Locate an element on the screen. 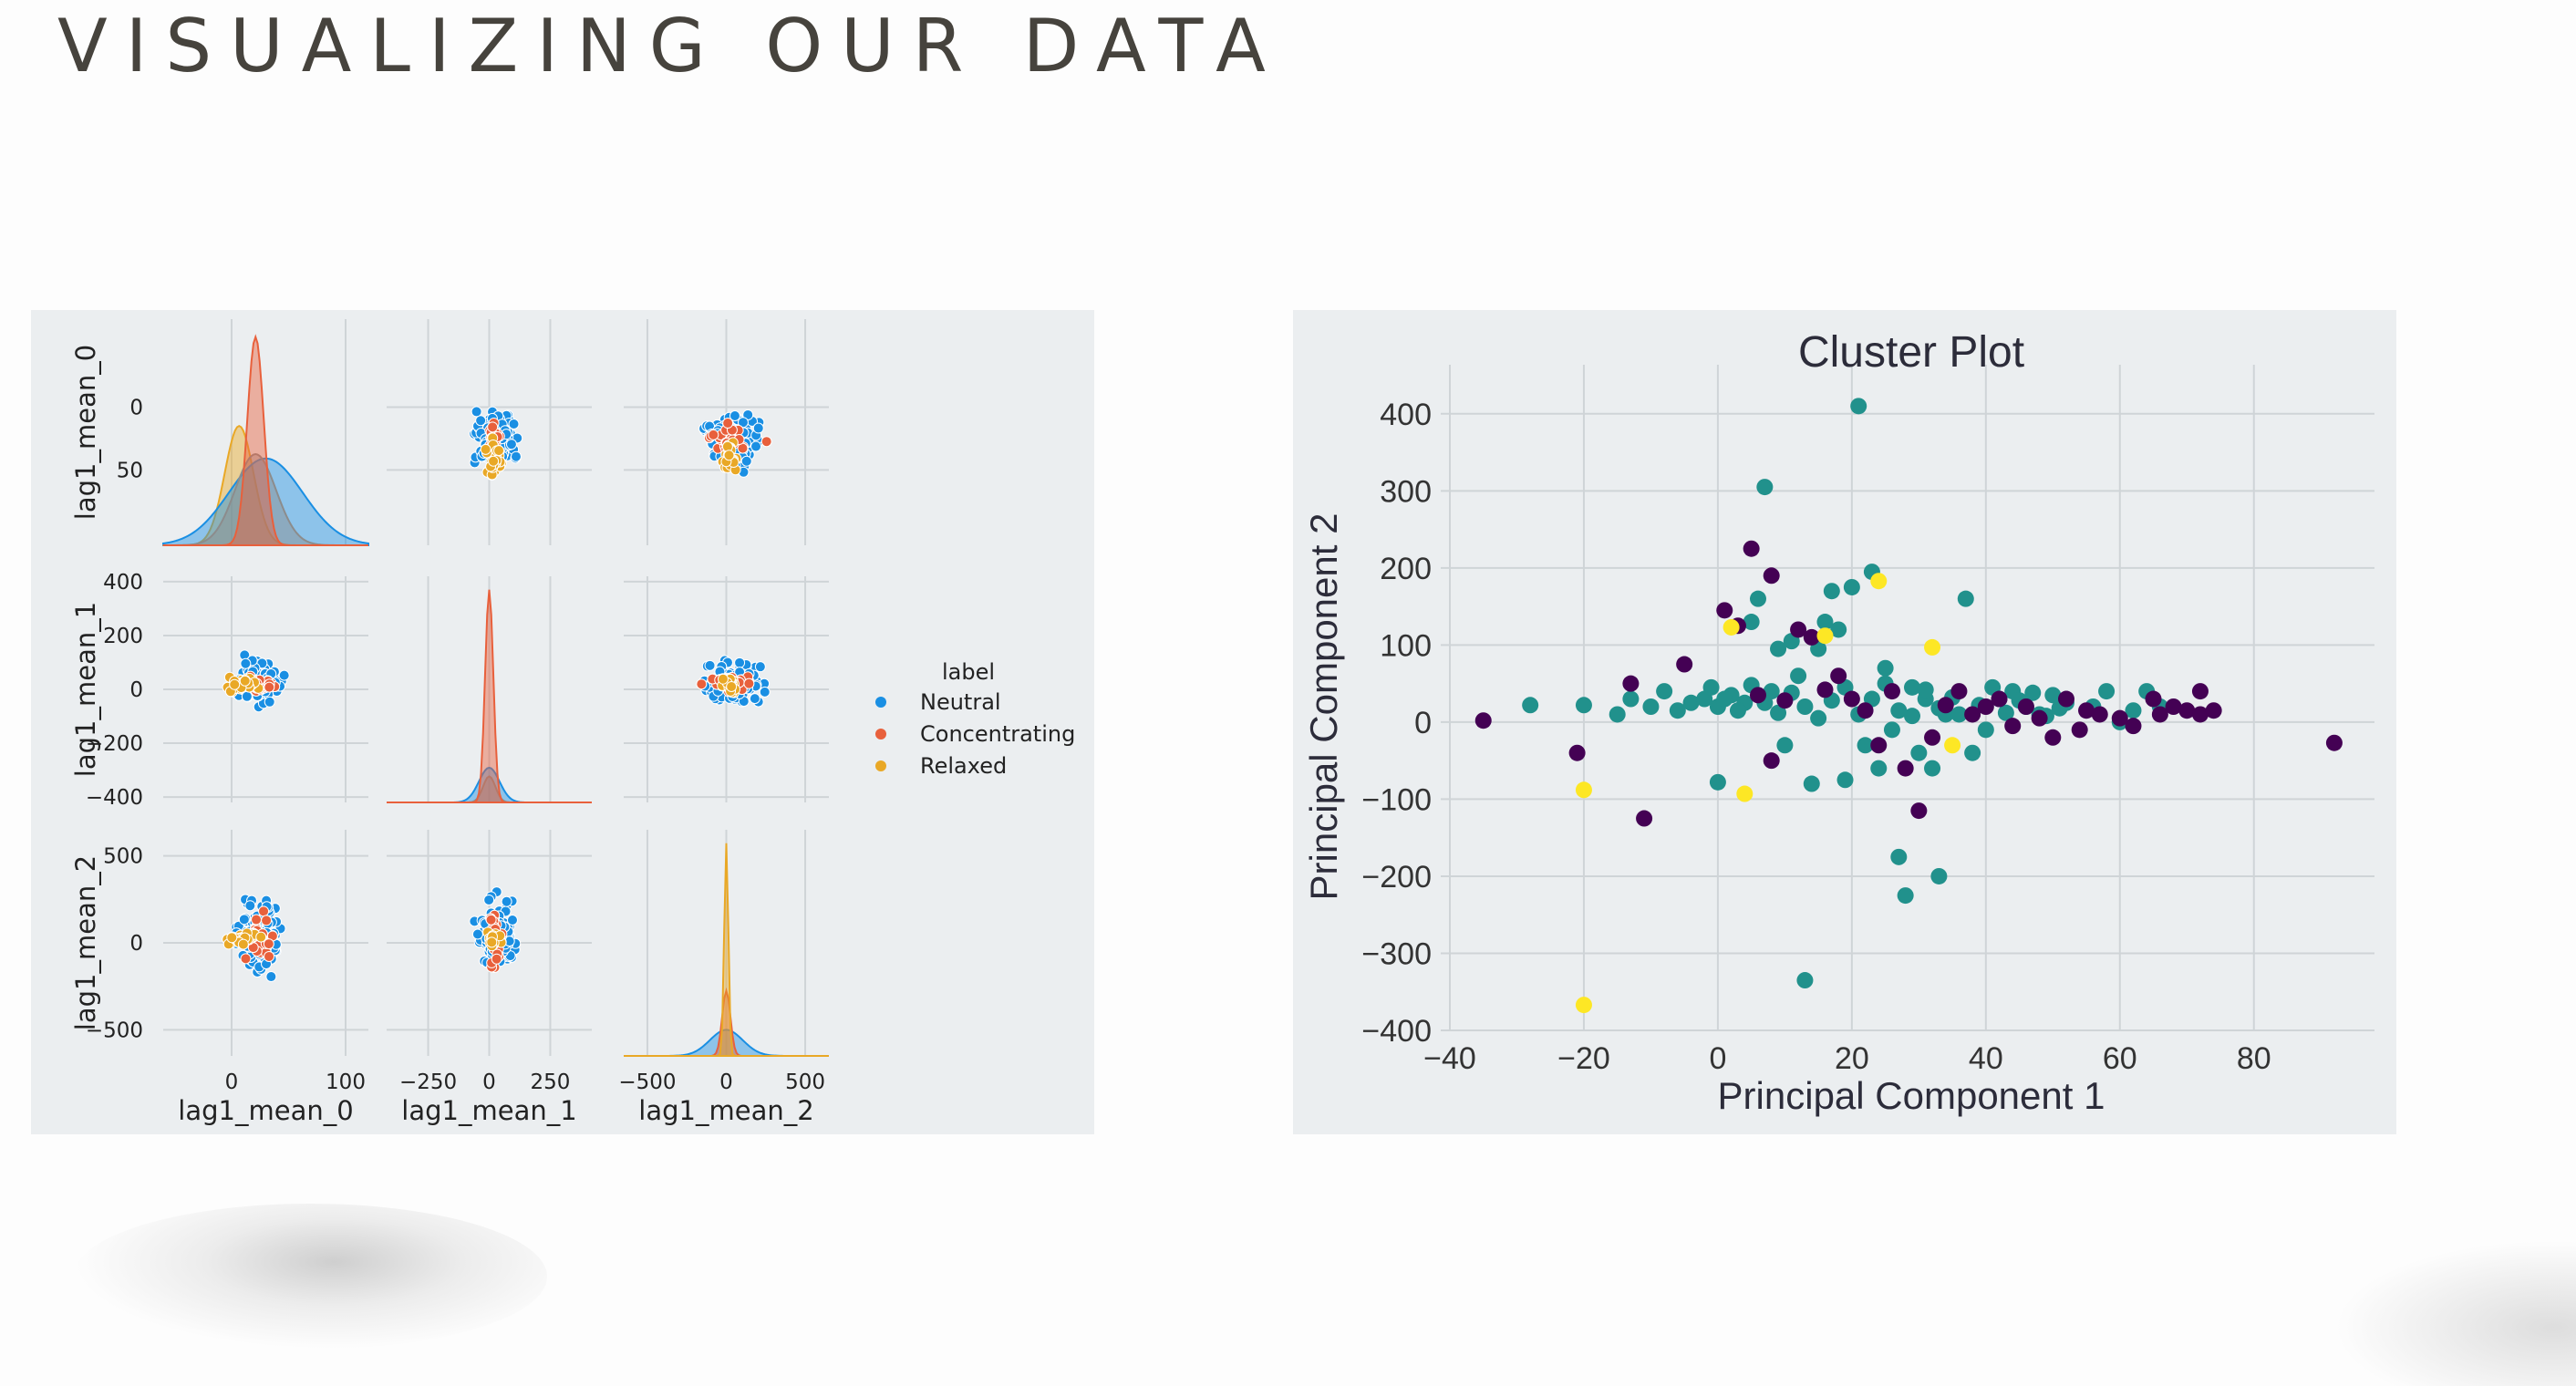 This screenshot has width=2576, height=1386. pairplot-legend: label Neutral Concentrating Relaxed is located at coordinates (975, 719).